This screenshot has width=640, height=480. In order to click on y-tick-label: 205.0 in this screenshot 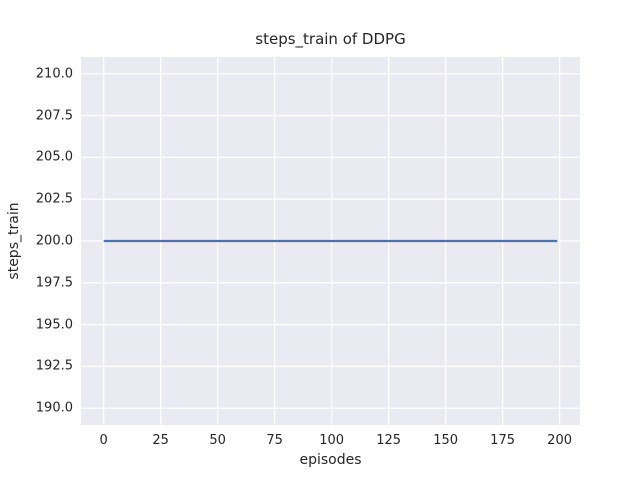, I will do `click(54, 157)`.